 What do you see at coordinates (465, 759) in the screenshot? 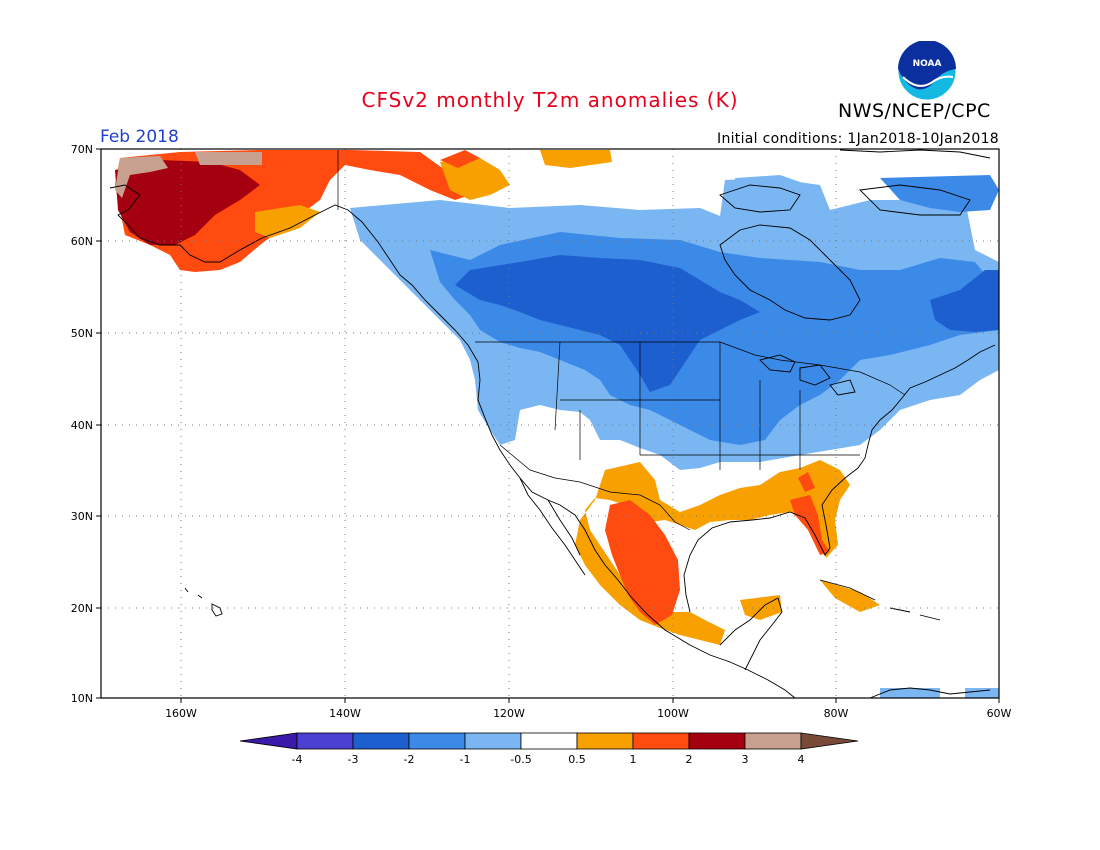
I see `colorbar-label: -1` at bounding box center [465, 759].